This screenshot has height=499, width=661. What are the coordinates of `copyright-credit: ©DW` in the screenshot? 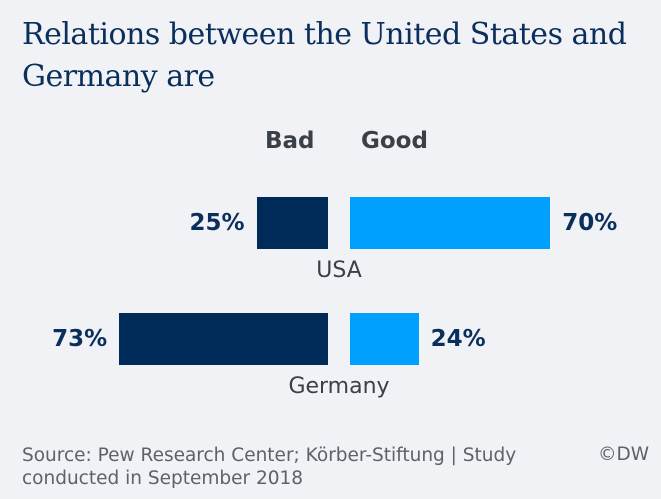 It's located at (623, 454).